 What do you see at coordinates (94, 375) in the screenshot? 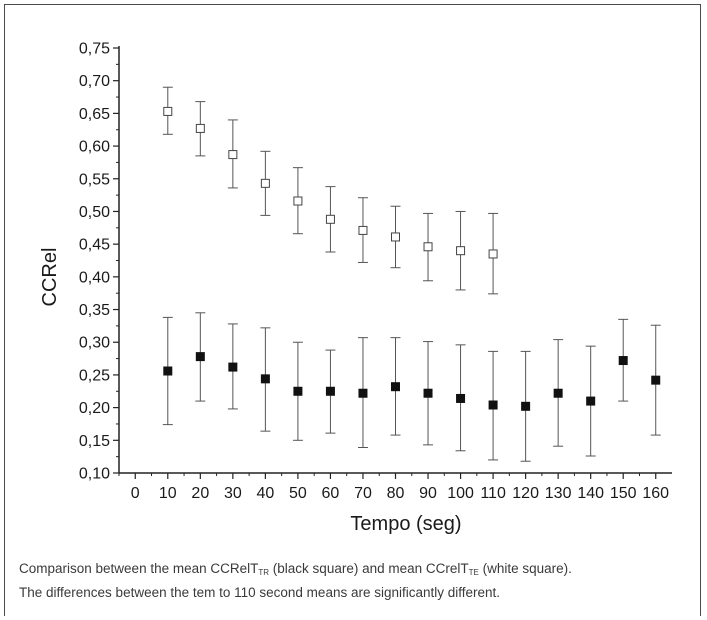
I see `y-tick-label: 0,25` at bounding box center [94, 375].